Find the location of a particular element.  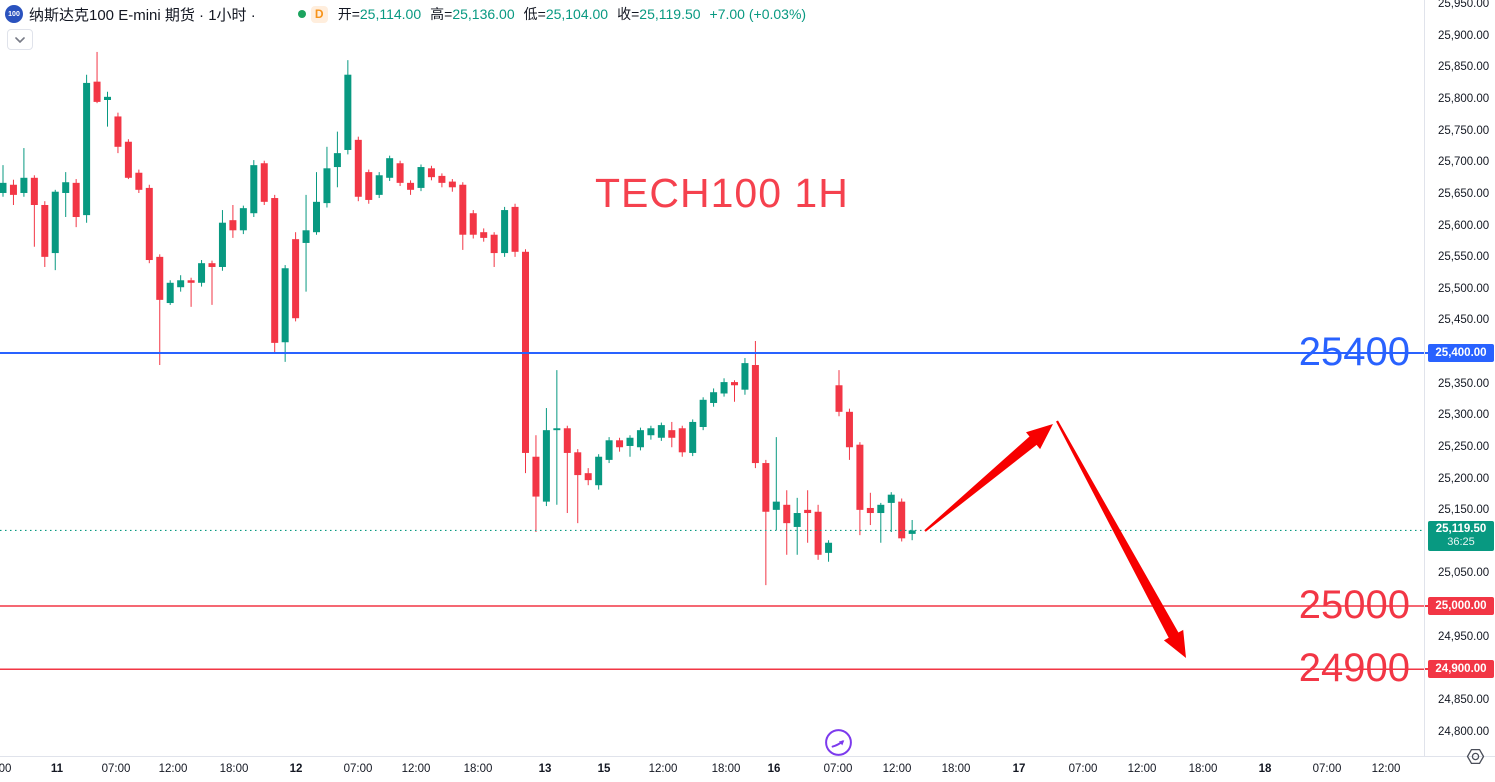

ohlc-high: 高=25,136.00 is located at coordinates (472, 14).